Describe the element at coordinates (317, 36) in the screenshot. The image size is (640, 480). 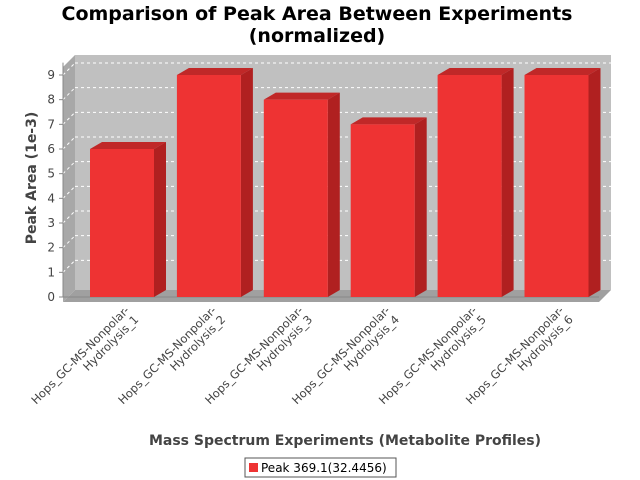
I see `chart-subtitle: (normalized)` at that location.